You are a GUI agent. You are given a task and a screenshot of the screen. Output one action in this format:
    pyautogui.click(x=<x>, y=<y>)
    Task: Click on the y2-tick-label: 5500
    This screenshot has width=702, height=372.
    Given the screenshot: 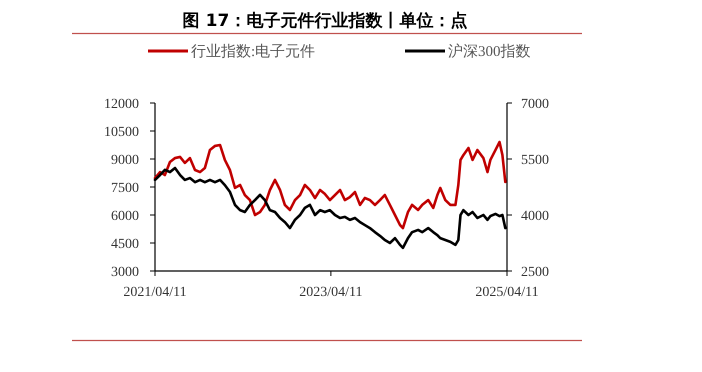 What is the action you would take?
    pyautogui.click(x=535, y=160)
    